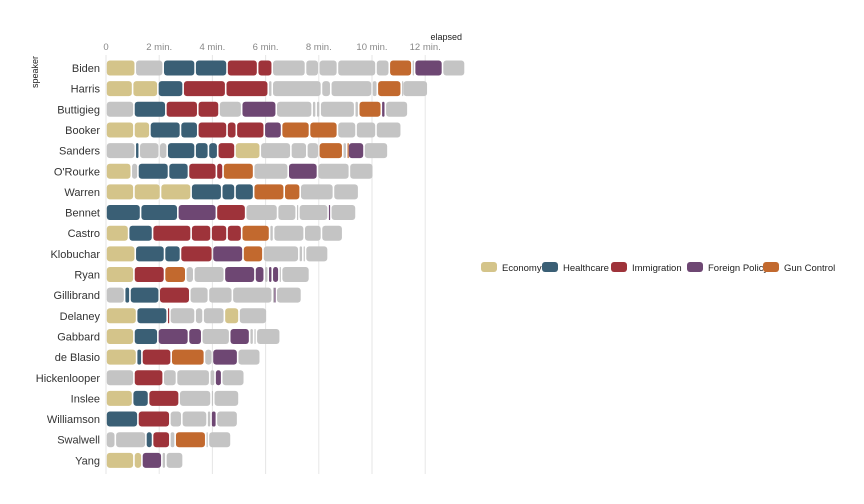  Describe the element at coordinates (86, 69) in the screenshot. I see `speaker-label: Biden` at that location.